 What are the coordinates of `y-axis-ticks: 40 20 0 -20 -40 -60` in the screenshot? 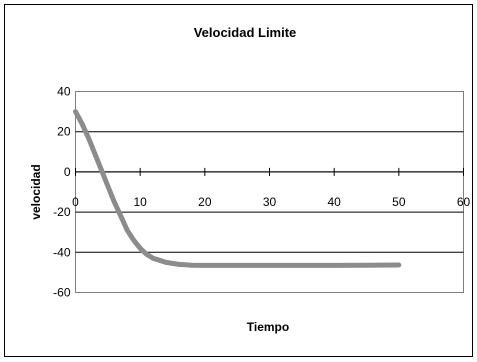 It's located at (62, 192).